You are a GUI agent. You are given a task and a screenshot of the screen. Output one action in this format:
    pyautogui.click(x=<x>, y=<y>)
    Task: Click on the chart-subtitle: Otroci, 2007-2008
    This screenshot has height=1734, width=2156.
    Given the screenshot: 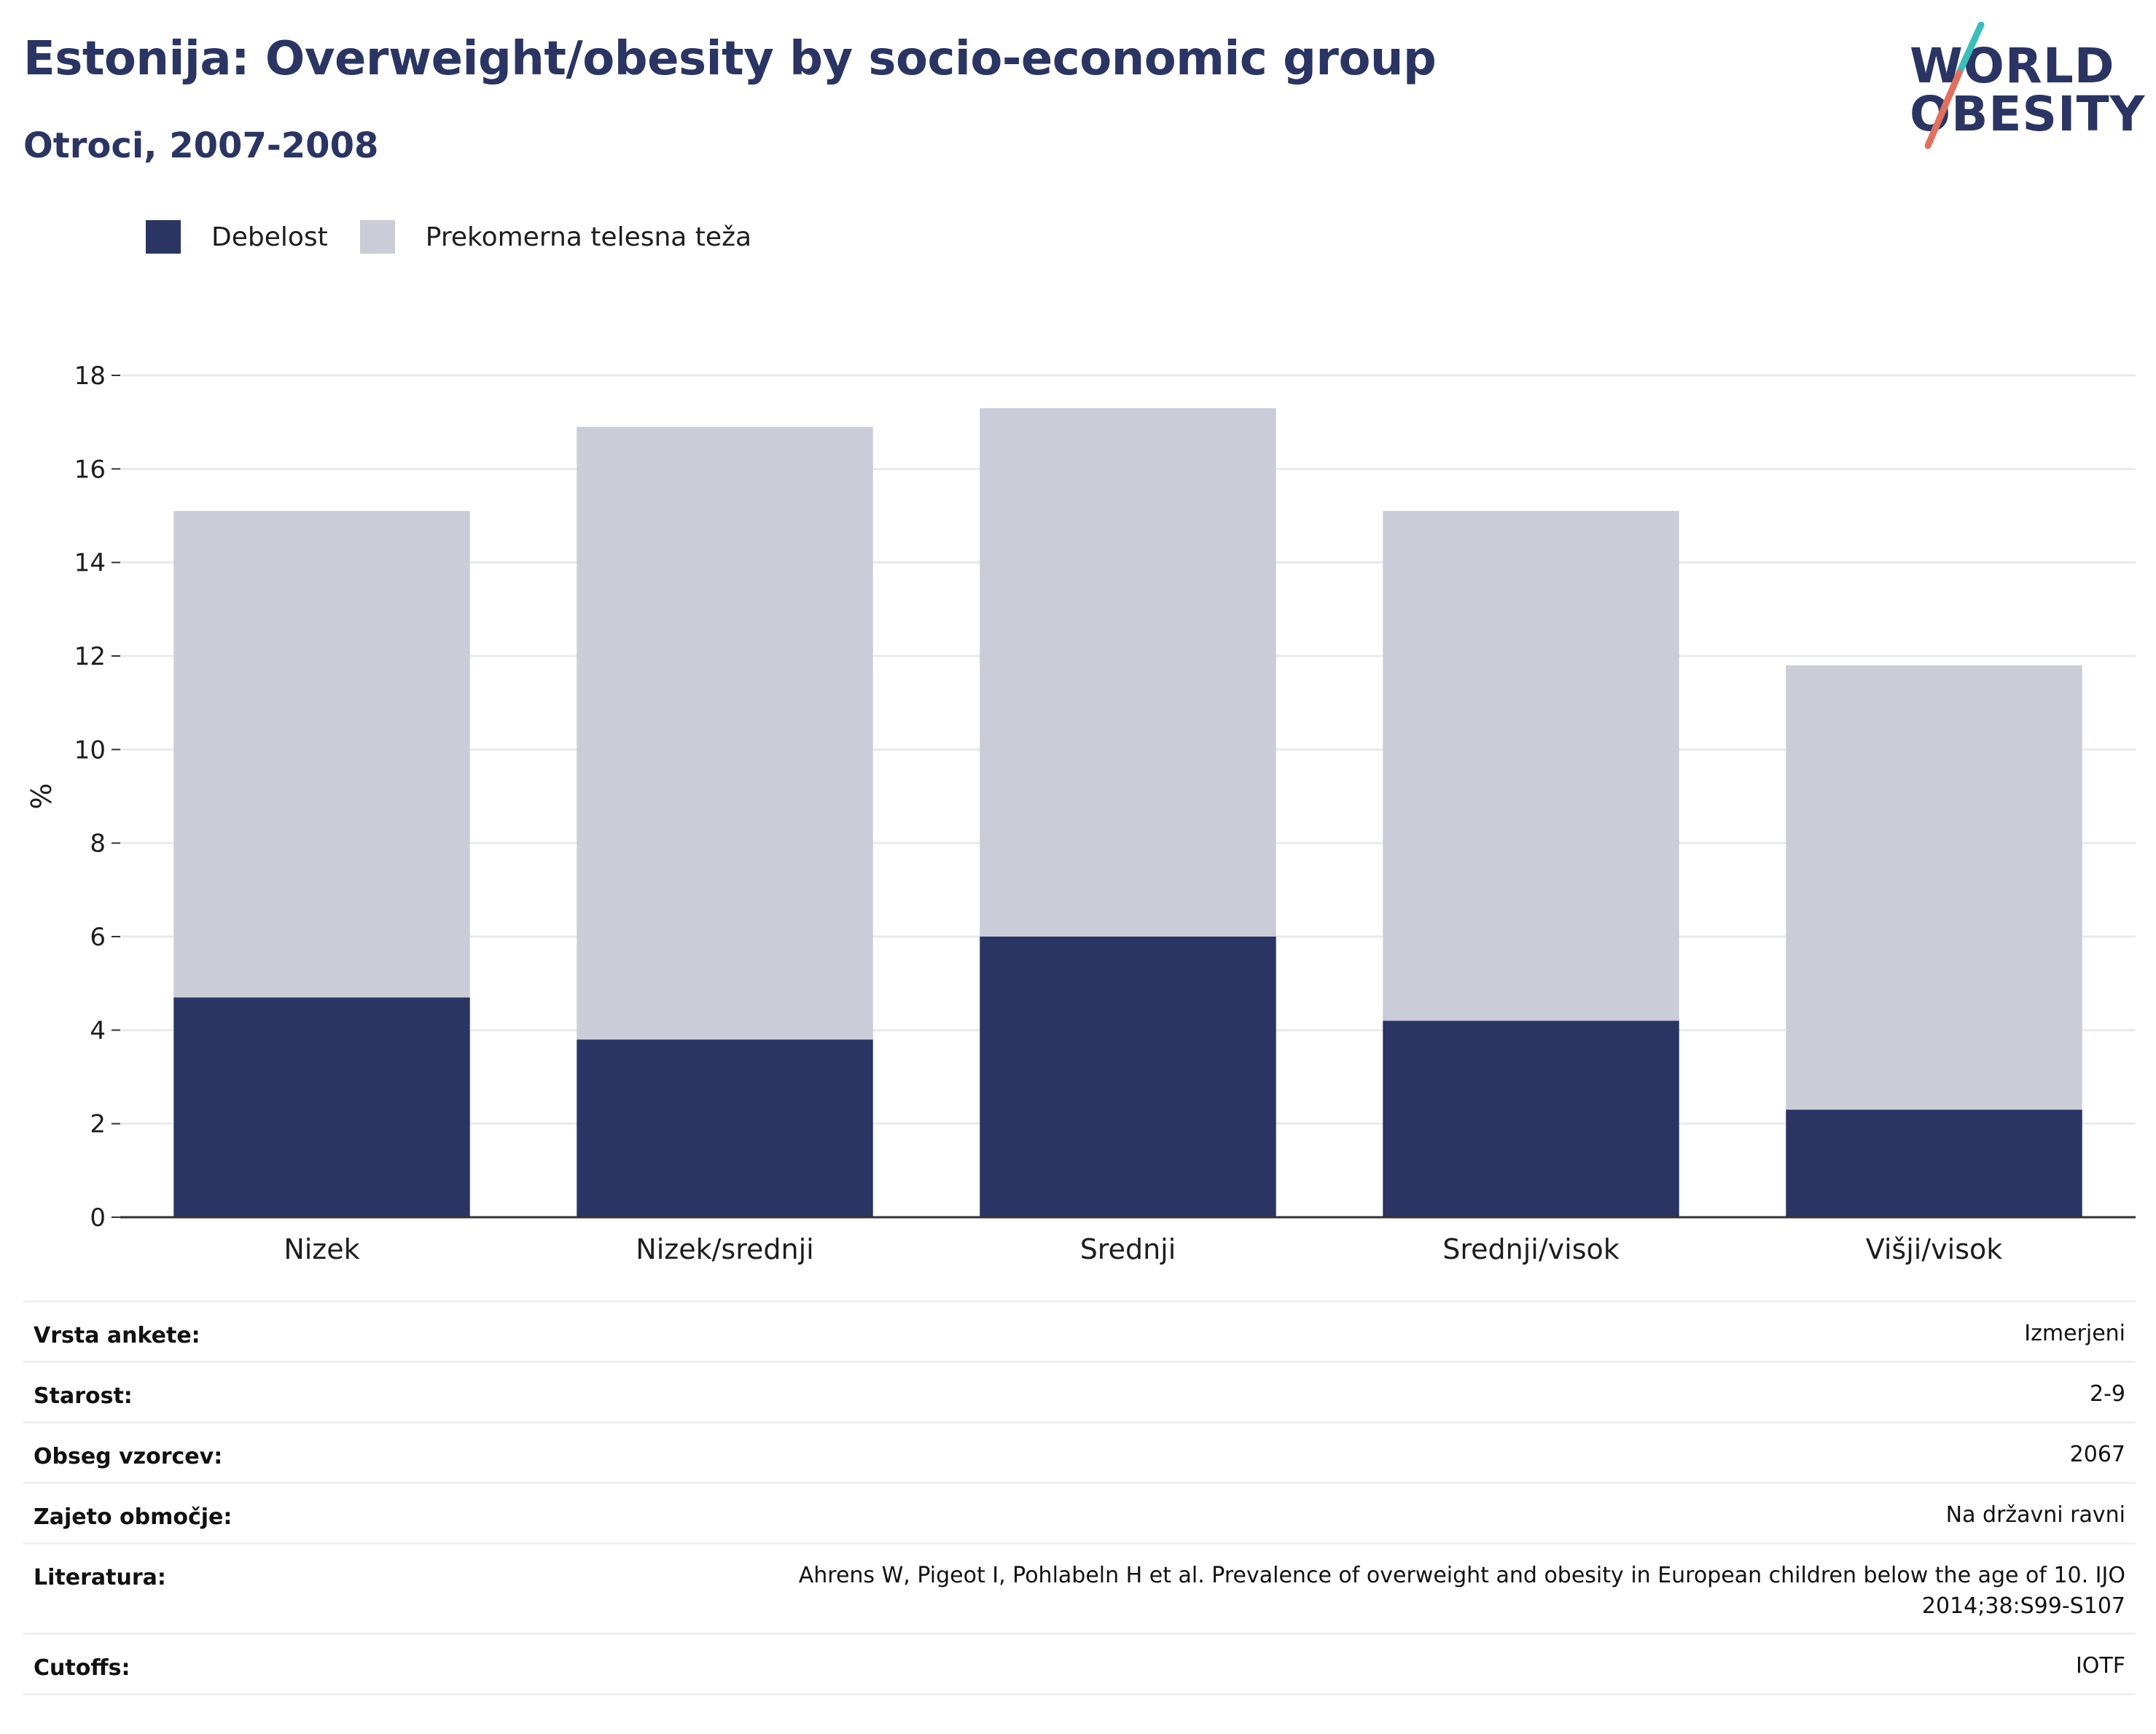 What is the action you would take?
    pyautogui.click(x=201, y=146)
    